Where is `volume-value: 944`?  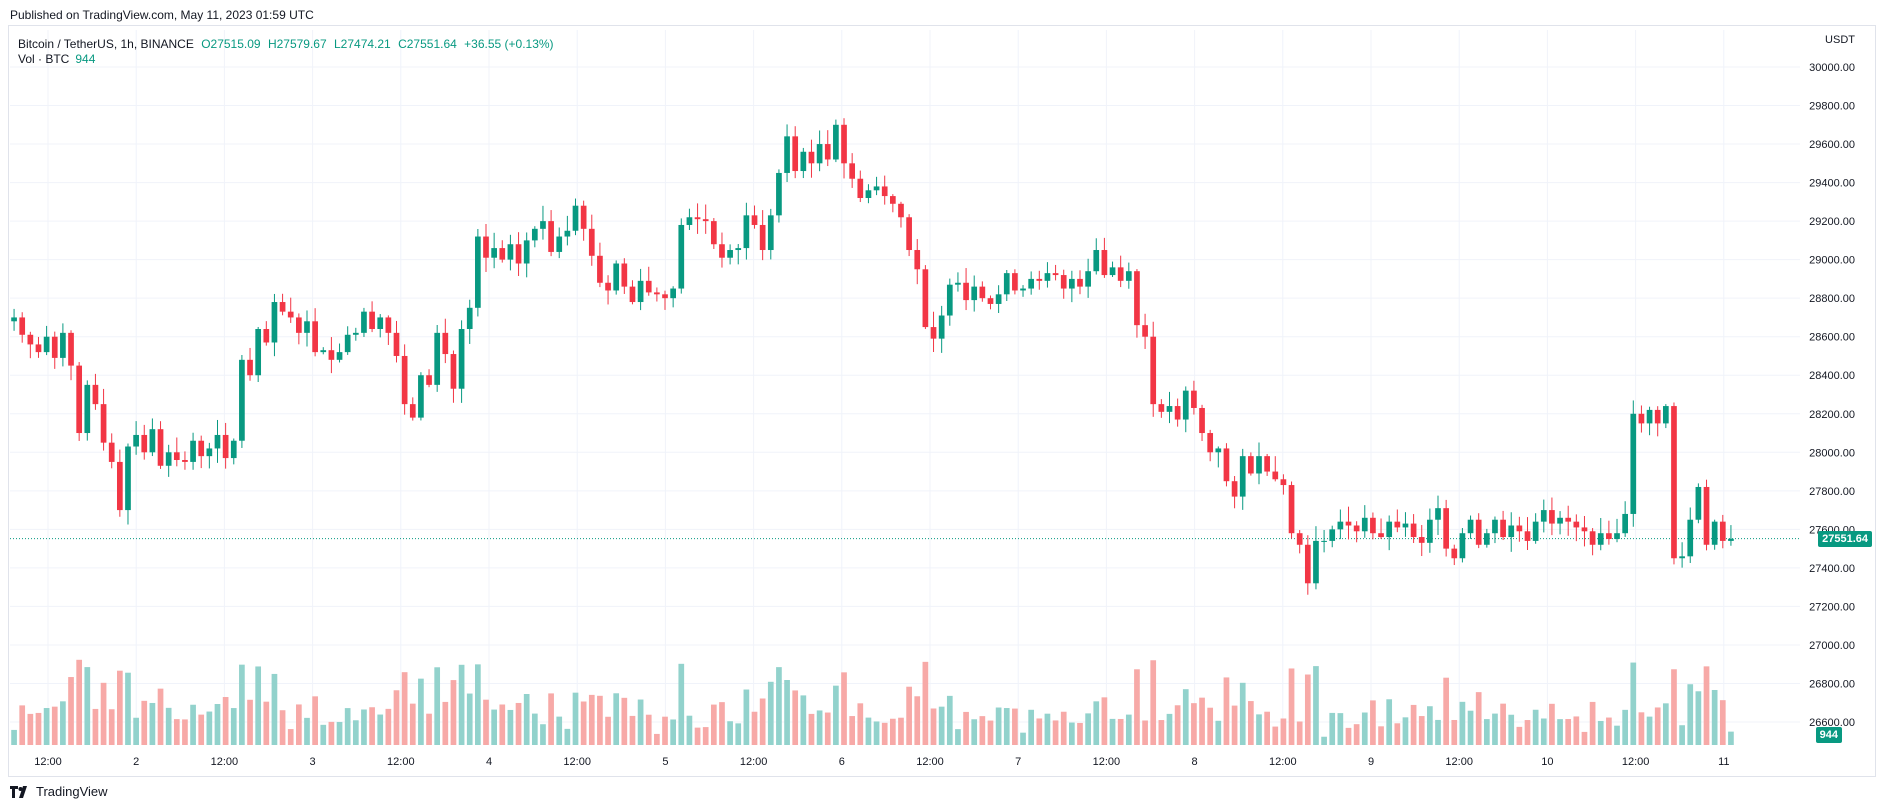 volume-value: 944 is located at coordinates (85, 59).